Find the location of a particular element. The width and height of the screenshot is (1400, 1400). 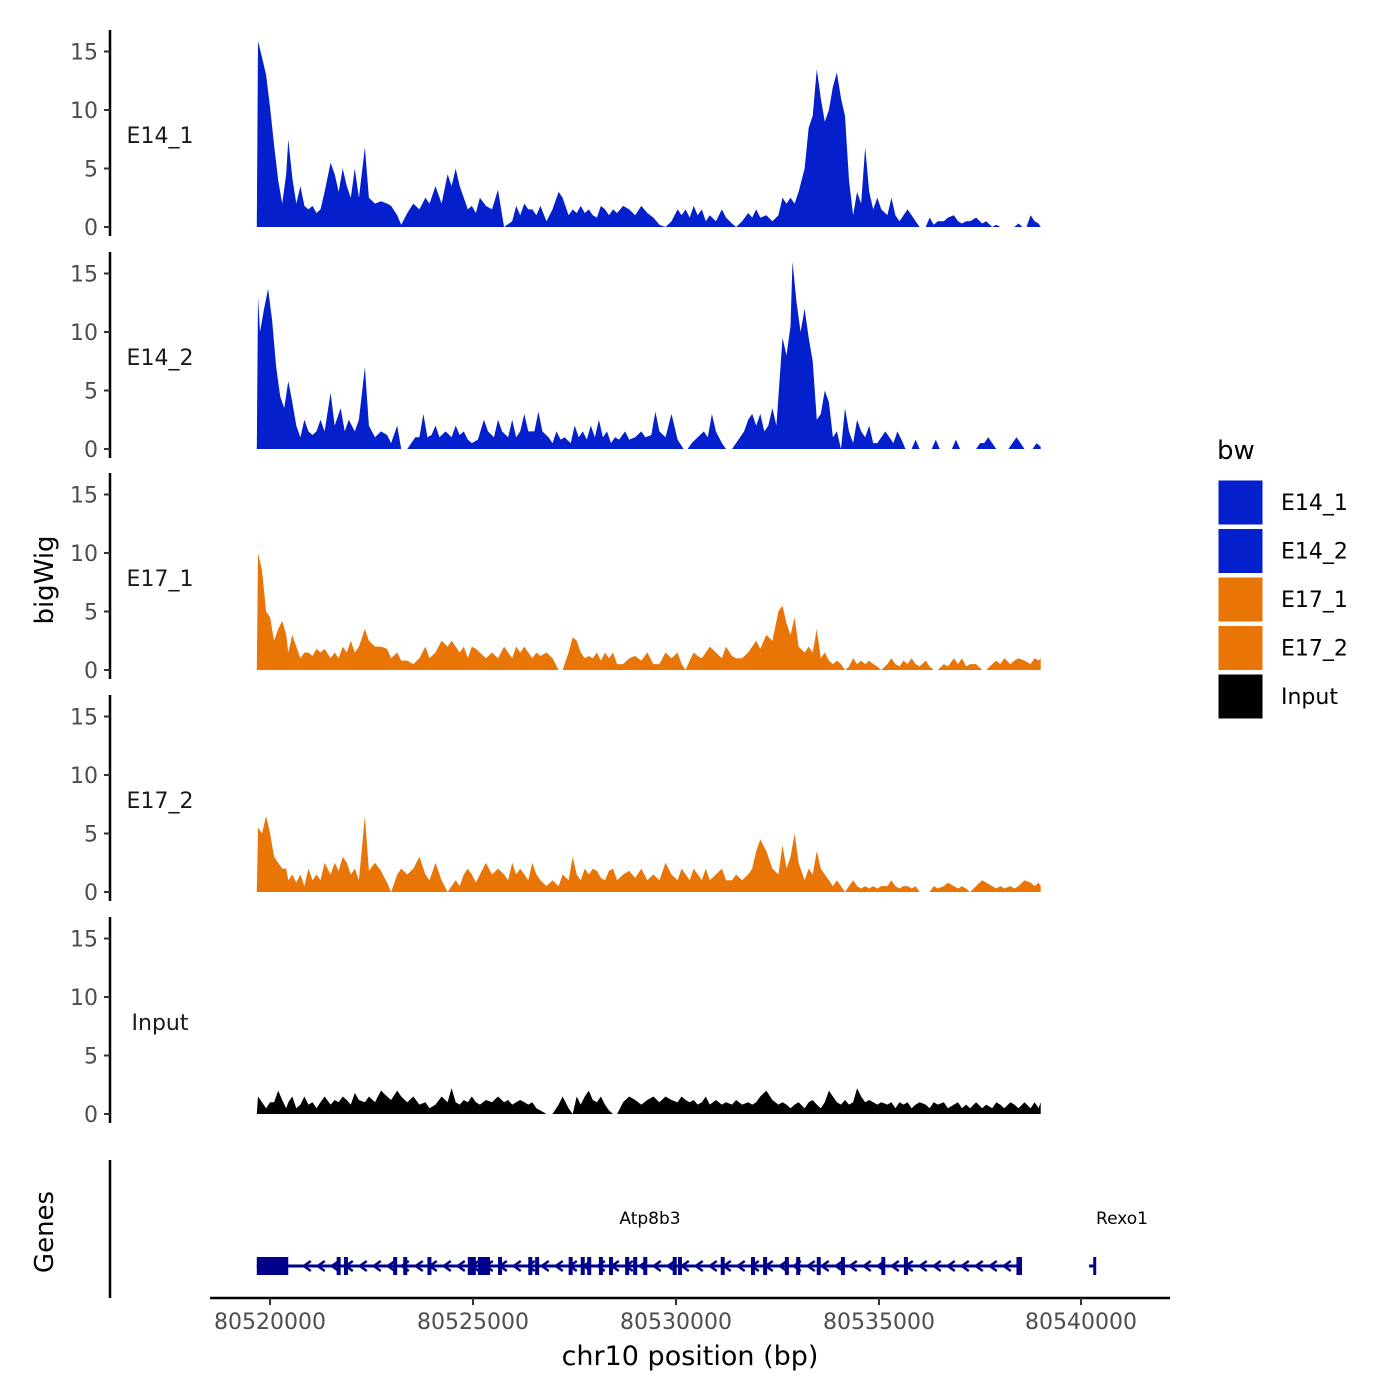

y-tick-label-E14_2: 0 is located at coordinates (91, 450).